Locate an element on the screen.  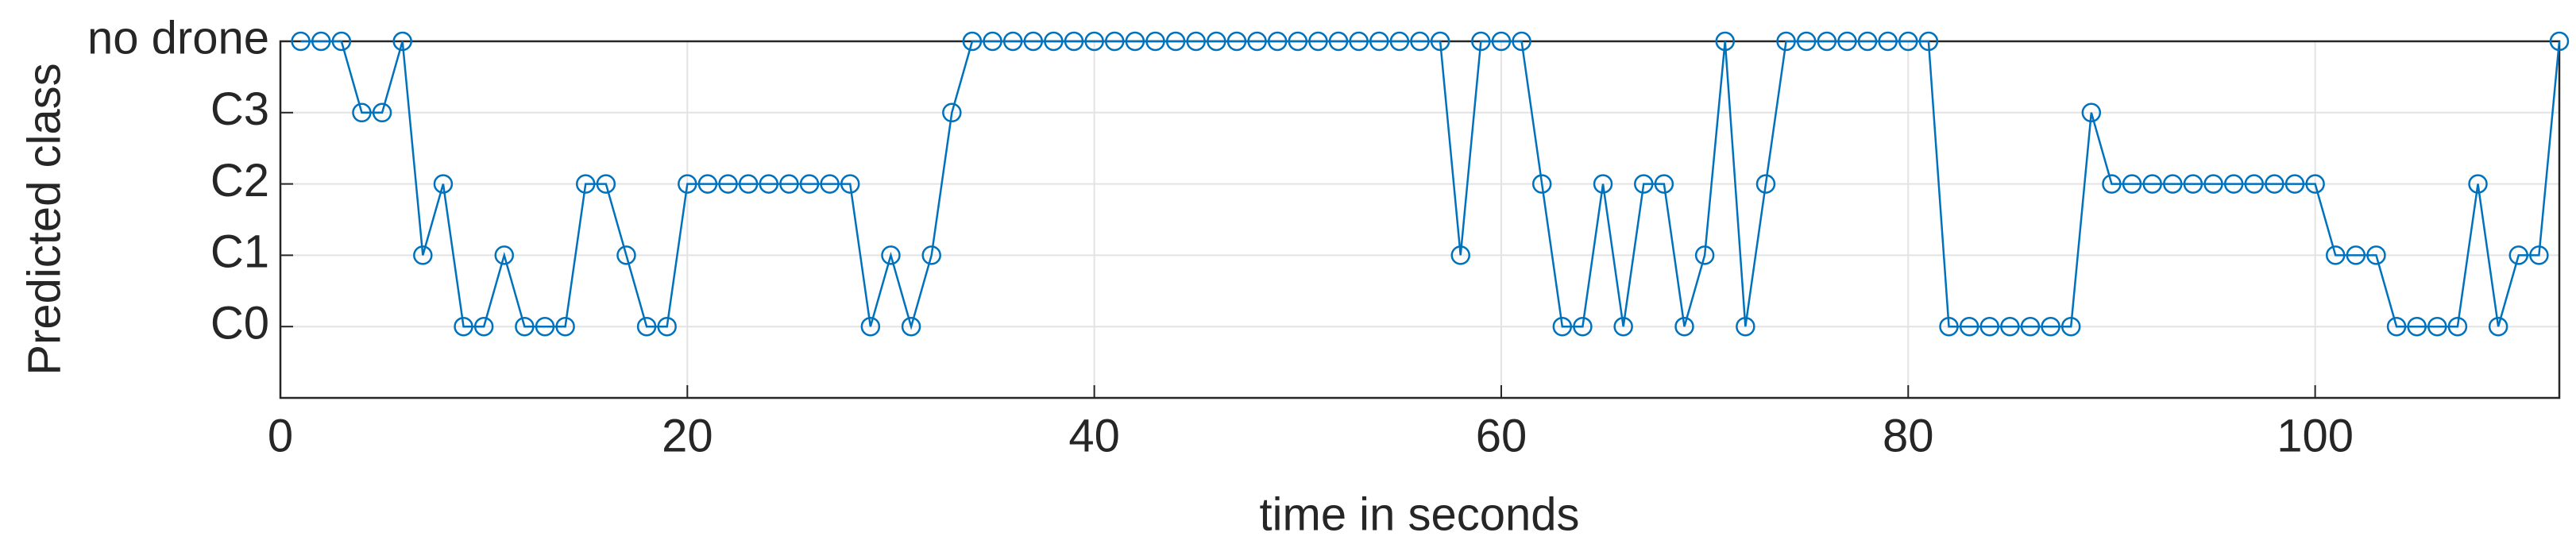
x-axis-label: time in seconds is located at coordinates (1420, 514).